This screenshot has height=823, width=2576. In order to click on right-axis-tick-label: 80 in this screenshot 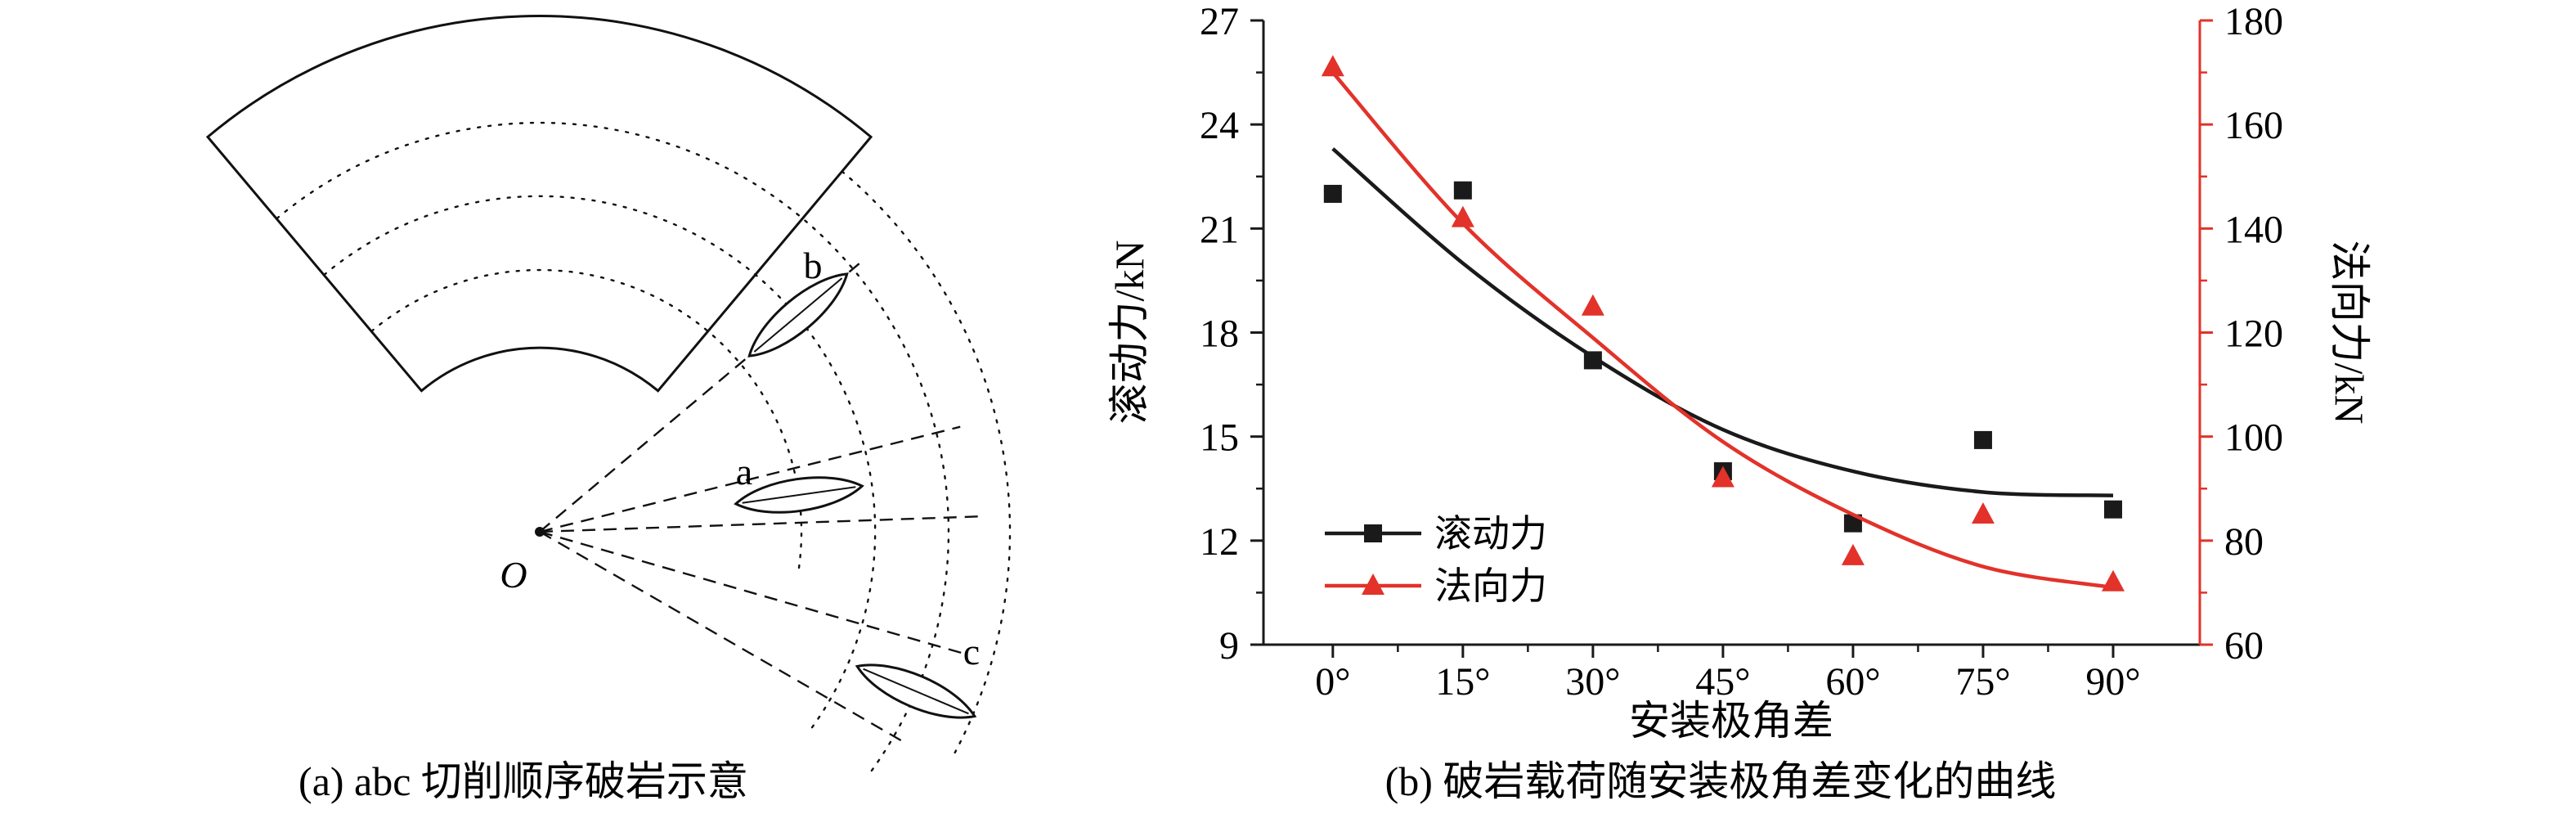, I will do `click(2244, 542)`.